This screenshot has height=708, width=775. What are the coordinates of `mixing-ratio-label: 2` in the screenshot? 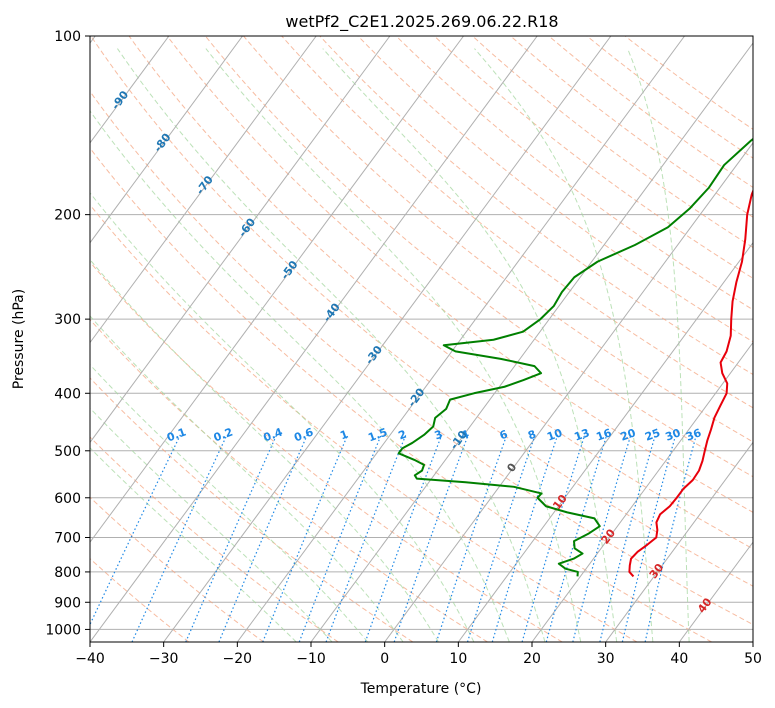 It's located at (403, 435).